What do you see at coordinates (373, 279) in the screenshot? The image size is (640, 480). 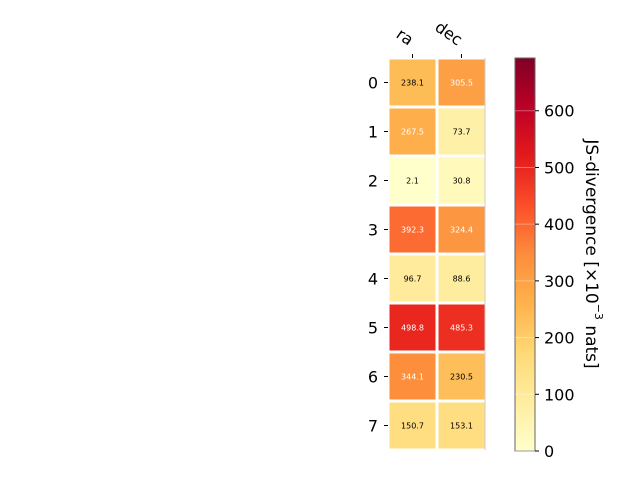 I see `row-label: 4` at bounding box center [373, 279].